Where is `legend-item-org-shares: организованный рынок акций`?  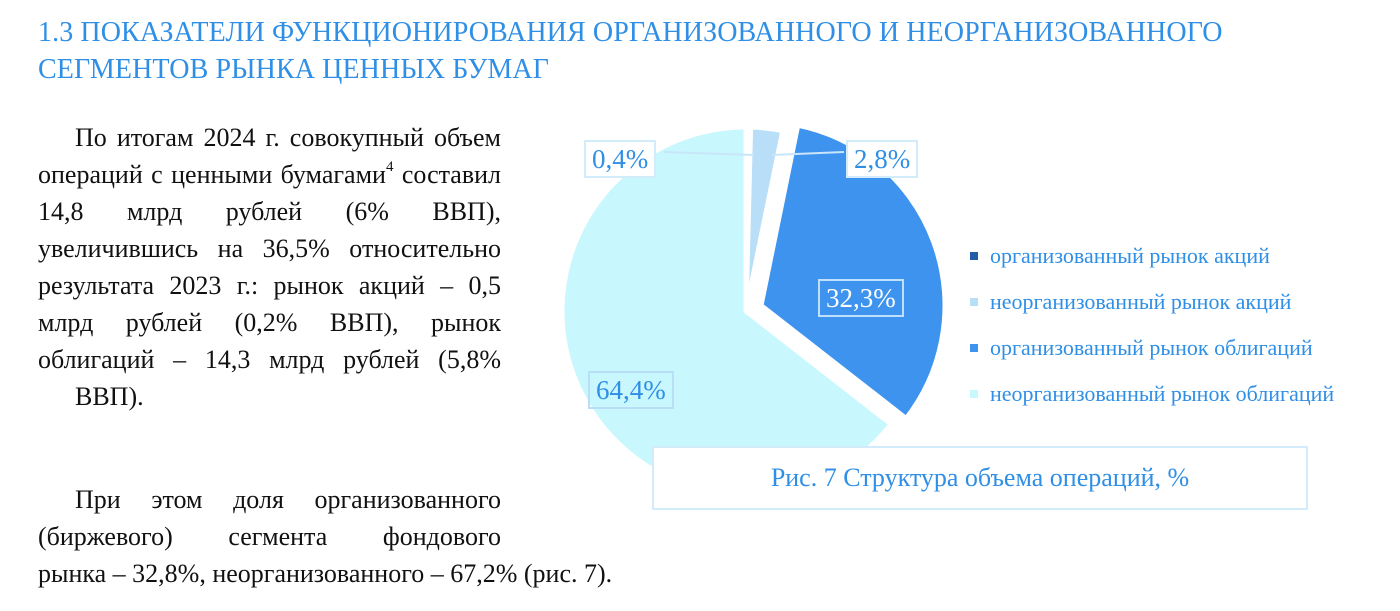
legend-item-org-shares: организованный рынок акций is located at coordinates (1152, 256).